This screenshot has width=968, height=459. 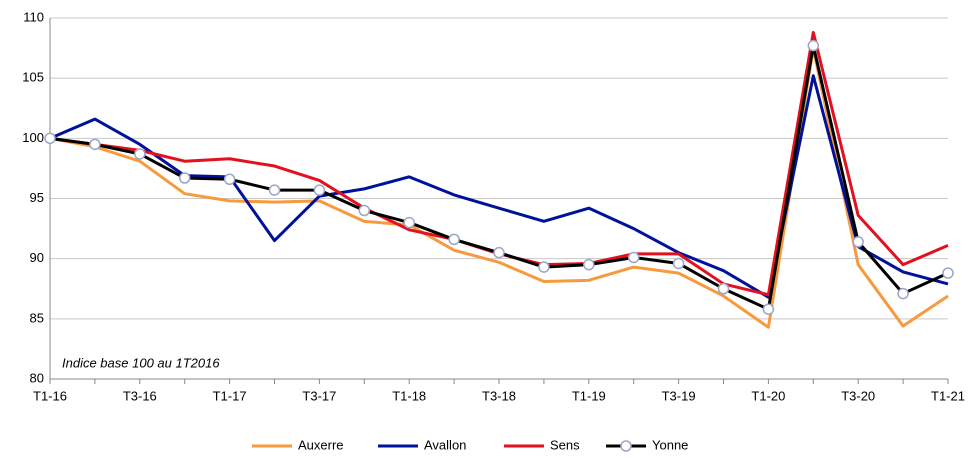 What do you see at coordinates (679, 395) in the screenshot?
I see `x-tick-label: T3-19` at bounding box center [679, 395].